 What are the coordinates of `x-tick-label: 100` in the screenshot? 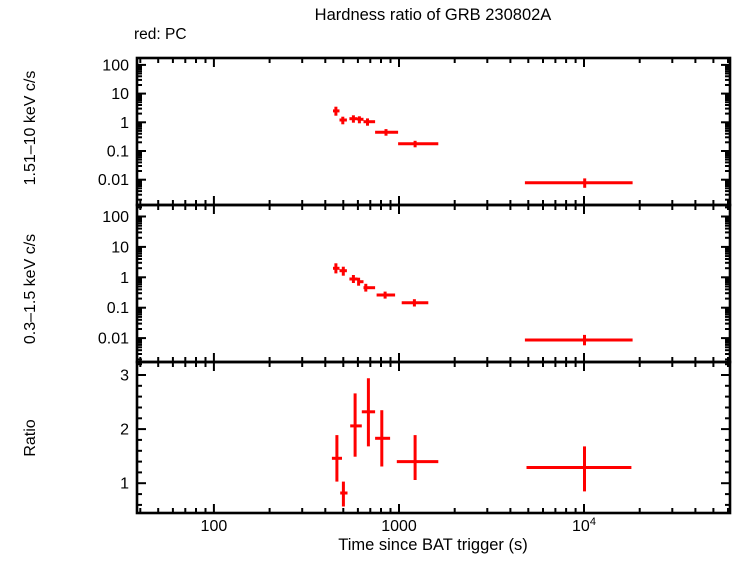 It's located at (214, 526).